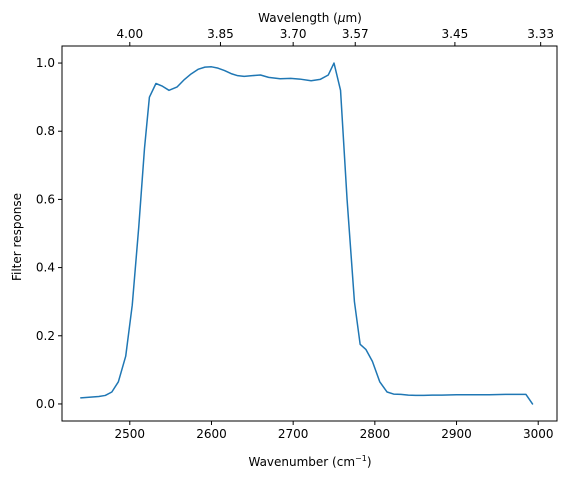 The image size is (570, 480). I want to click on x-tick-label-2900: 2900, so click(456, 434).